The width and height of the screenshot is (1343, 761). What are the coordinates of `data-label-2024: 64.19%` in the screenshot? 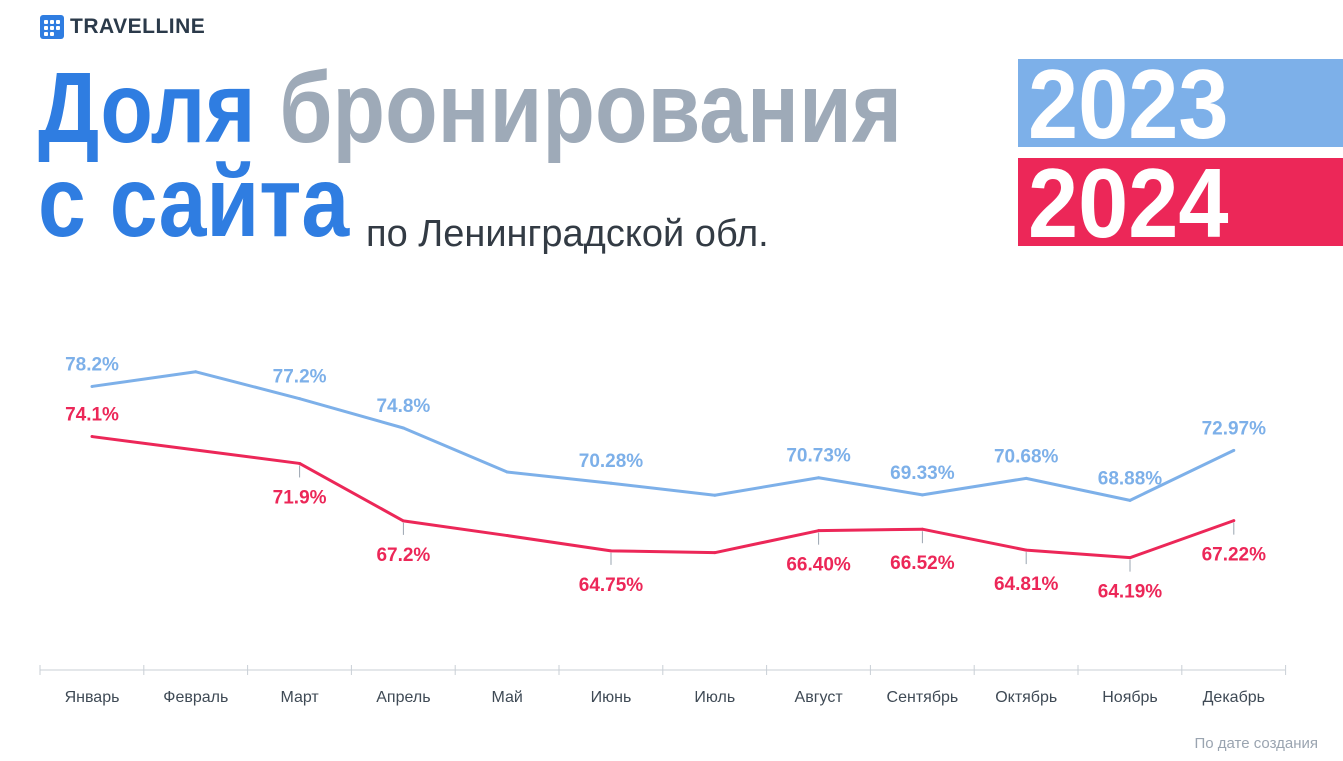 It's located at (1130, 592).